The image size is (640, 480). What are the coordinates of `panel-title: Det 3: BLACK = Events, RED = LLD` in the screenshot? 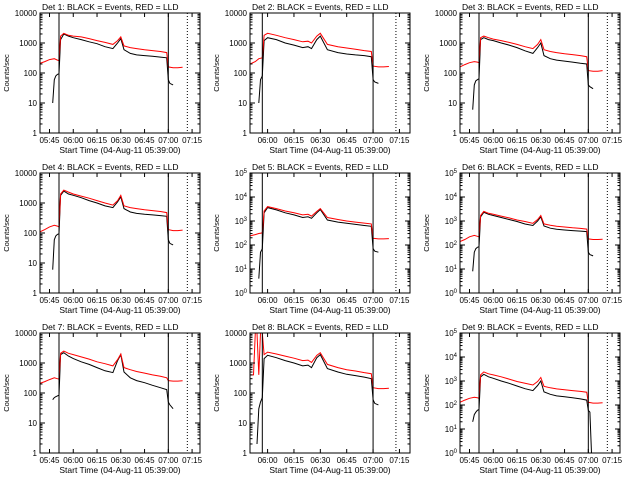 It's located at (530, 7).